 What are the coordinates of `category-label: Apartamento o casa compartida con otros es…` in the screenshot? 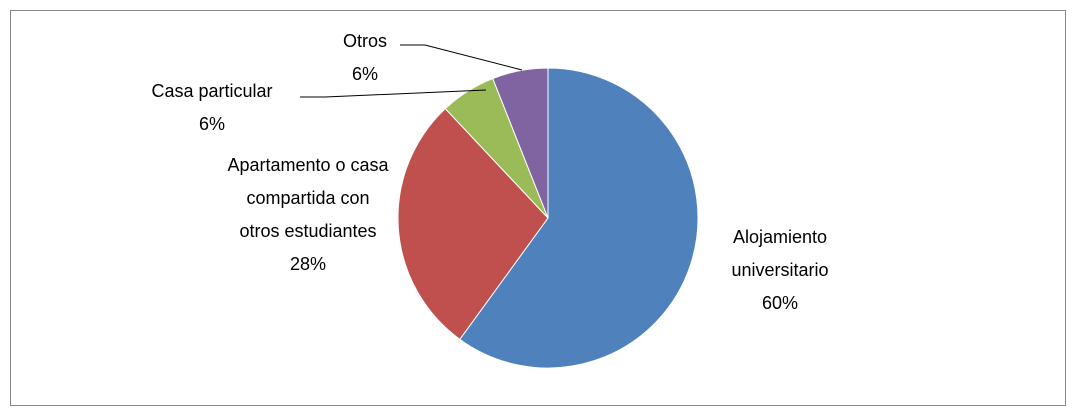 It's located at (308, 198).